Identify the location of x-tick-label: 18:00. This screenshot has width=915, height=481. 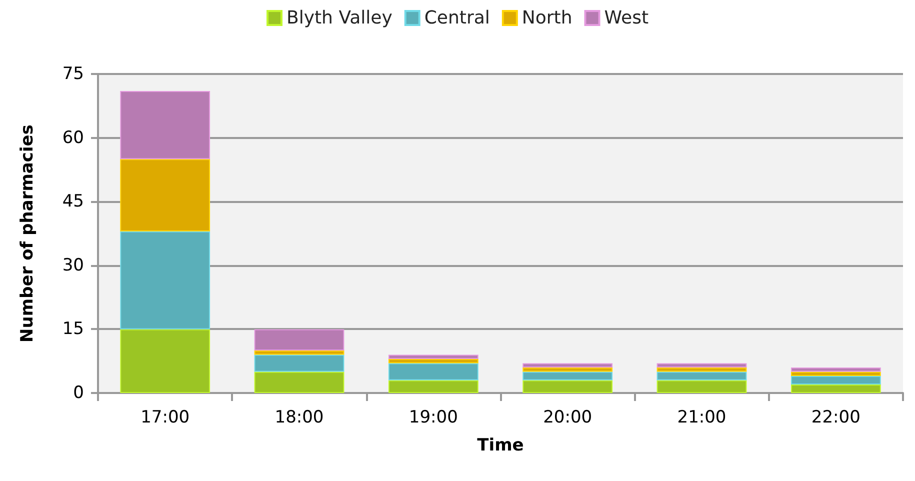
(299, 418).